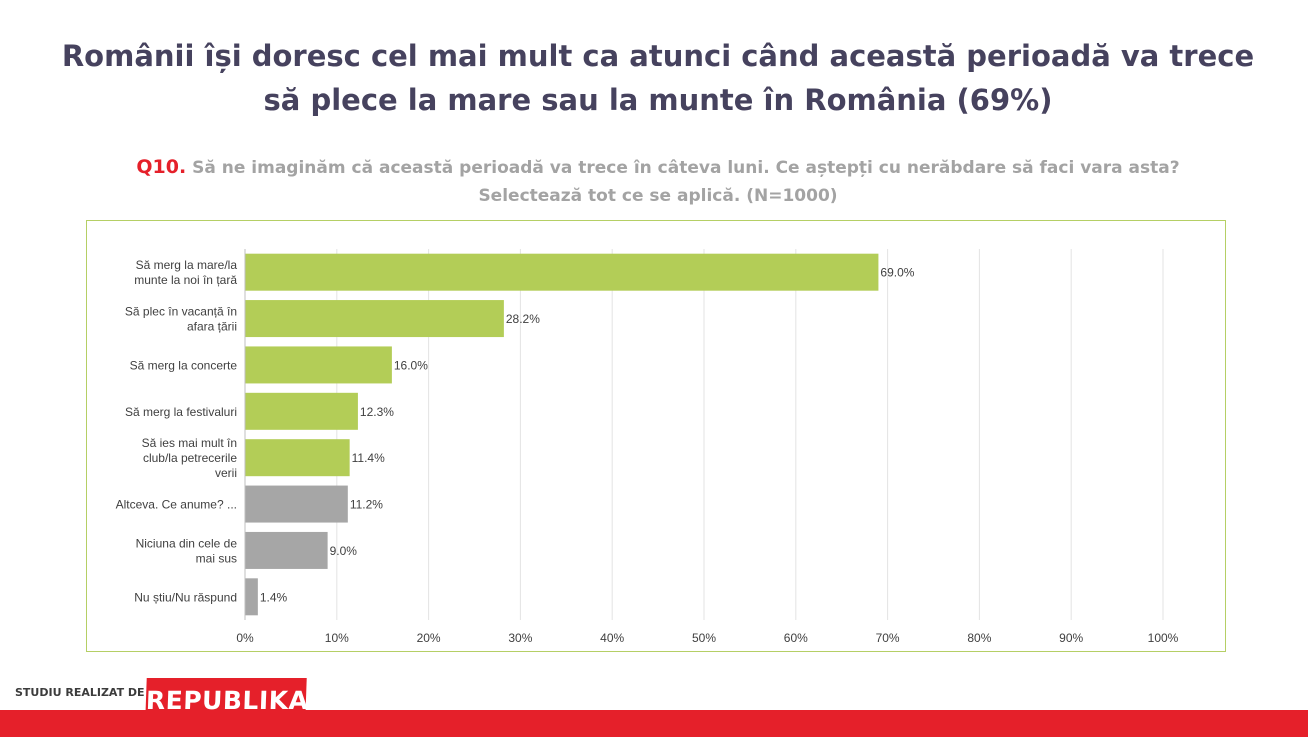  I want to click on category-label: Să merg la concerte, so click(184, 365).